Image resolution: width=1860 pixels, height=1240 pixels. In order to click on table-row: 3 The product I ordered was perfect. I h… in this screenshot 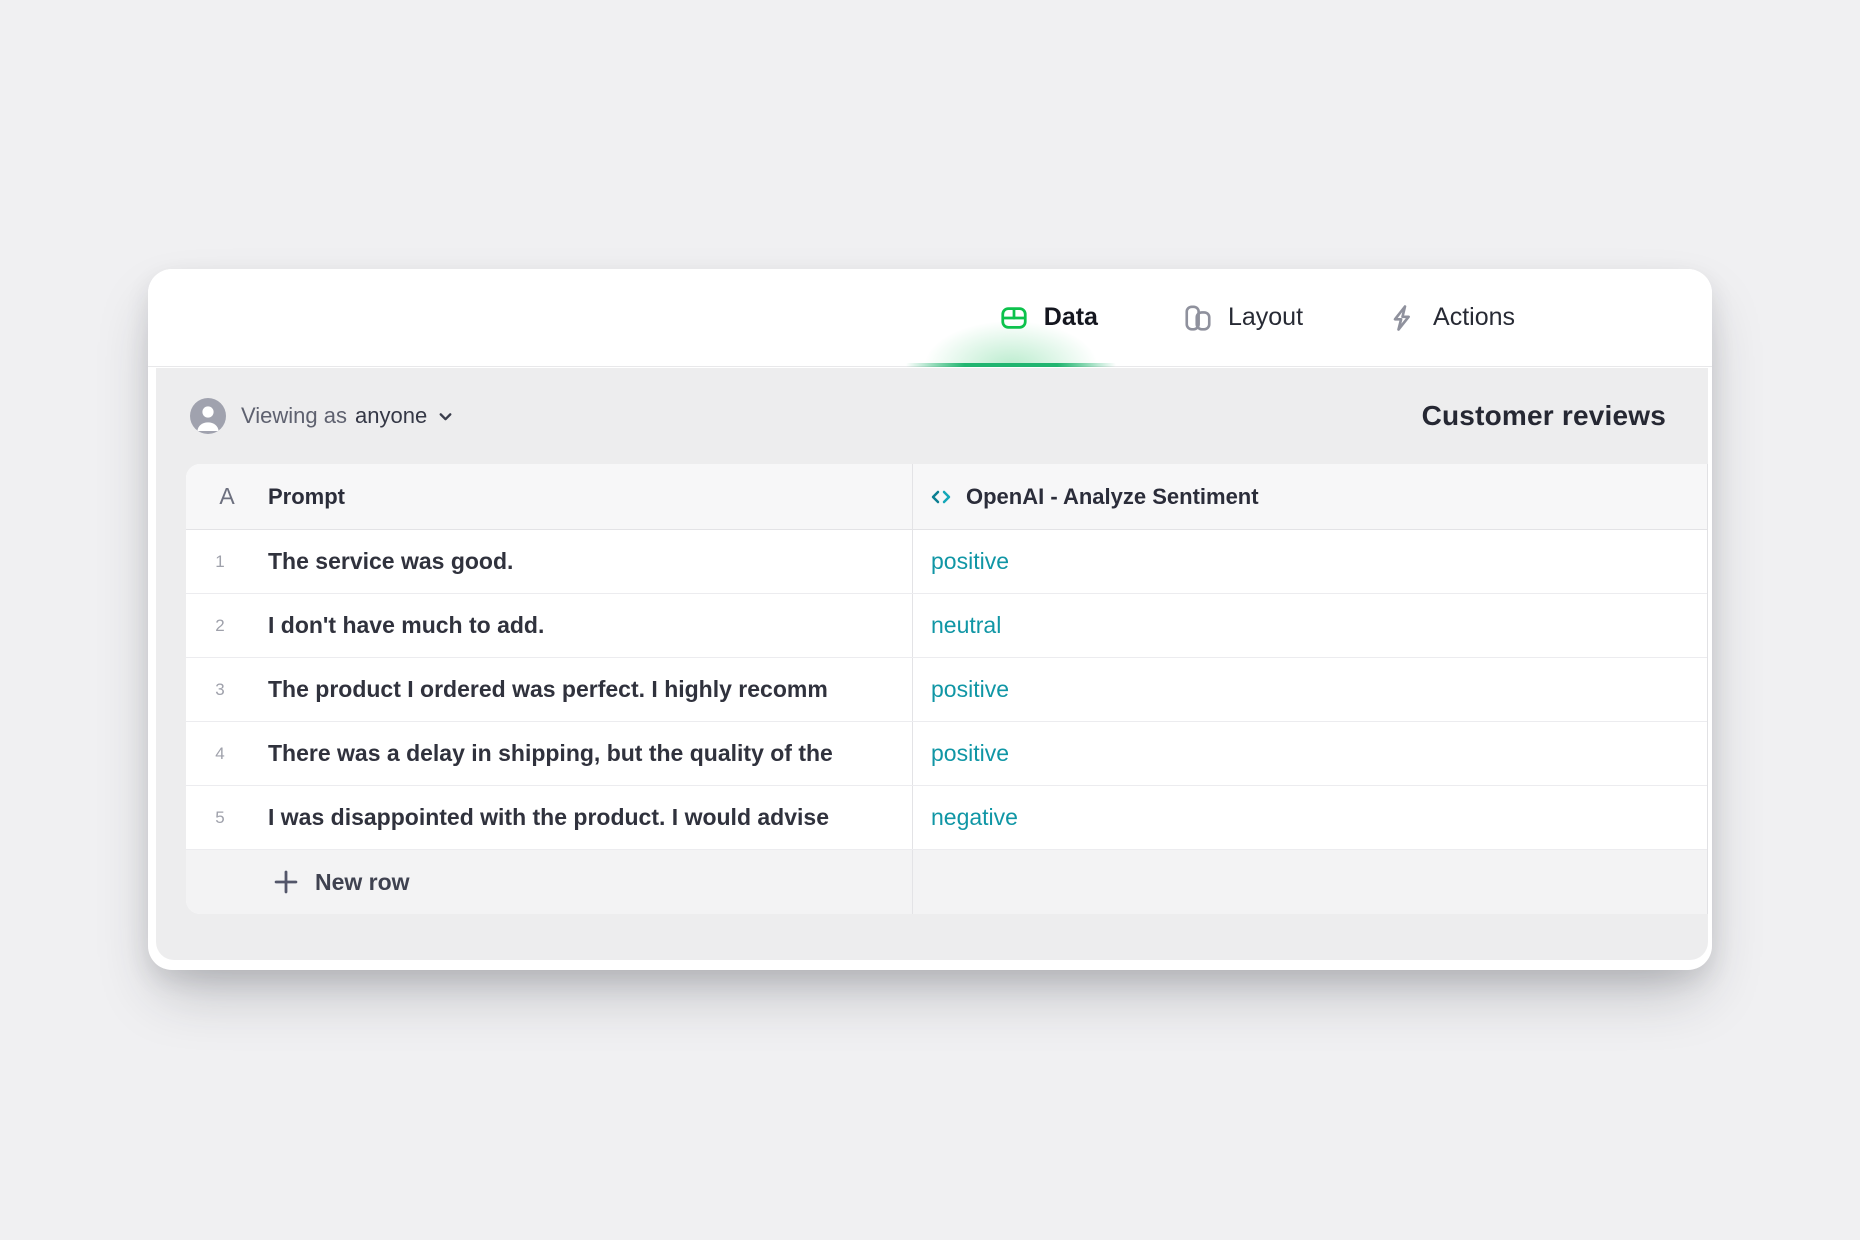, I will do `click(946, 690)`.